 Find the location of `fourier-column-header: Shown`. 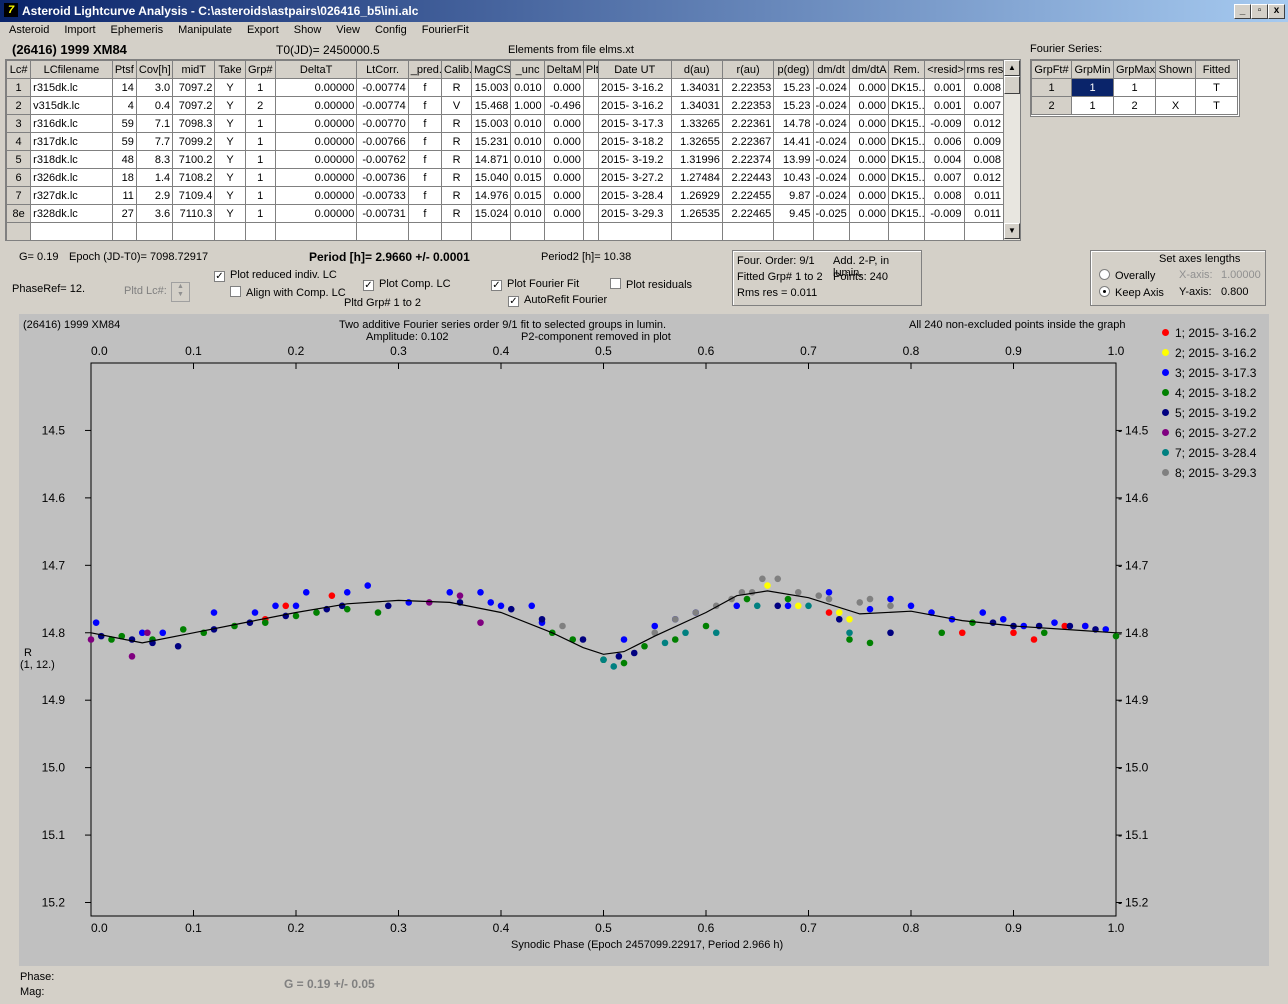

fourier-column-header: Shown is located at coordinates (1175, 69).